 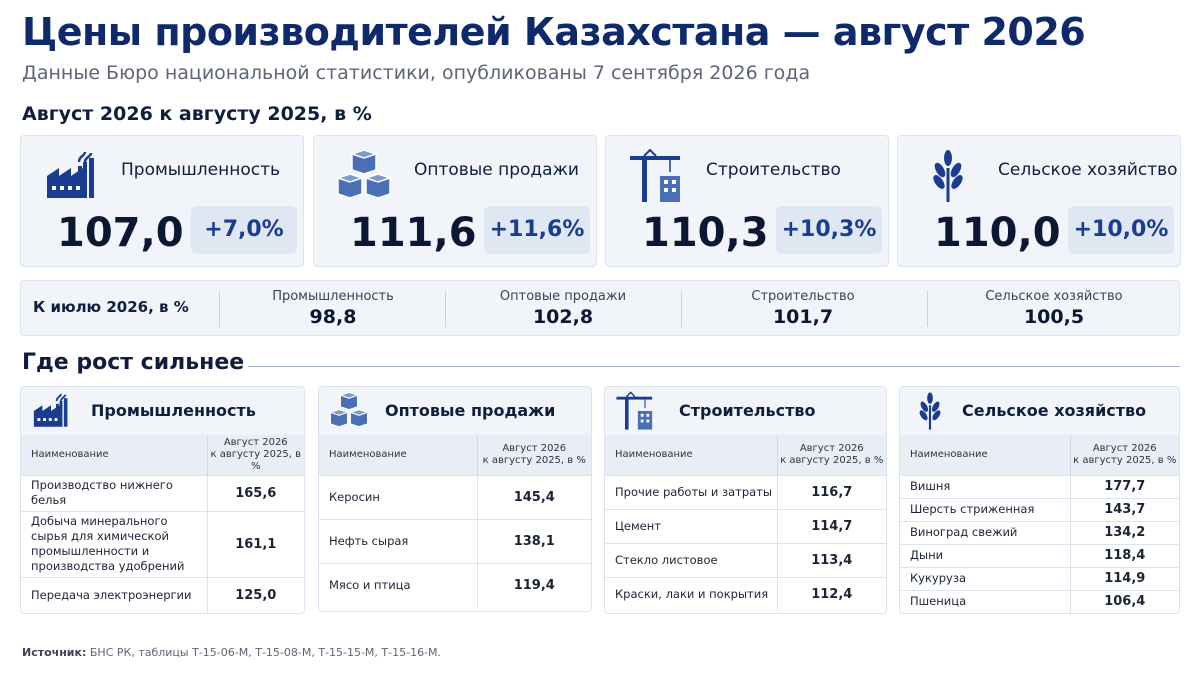 I want to click on monthly-item-value: 102,8, so click(x=563, y=317).